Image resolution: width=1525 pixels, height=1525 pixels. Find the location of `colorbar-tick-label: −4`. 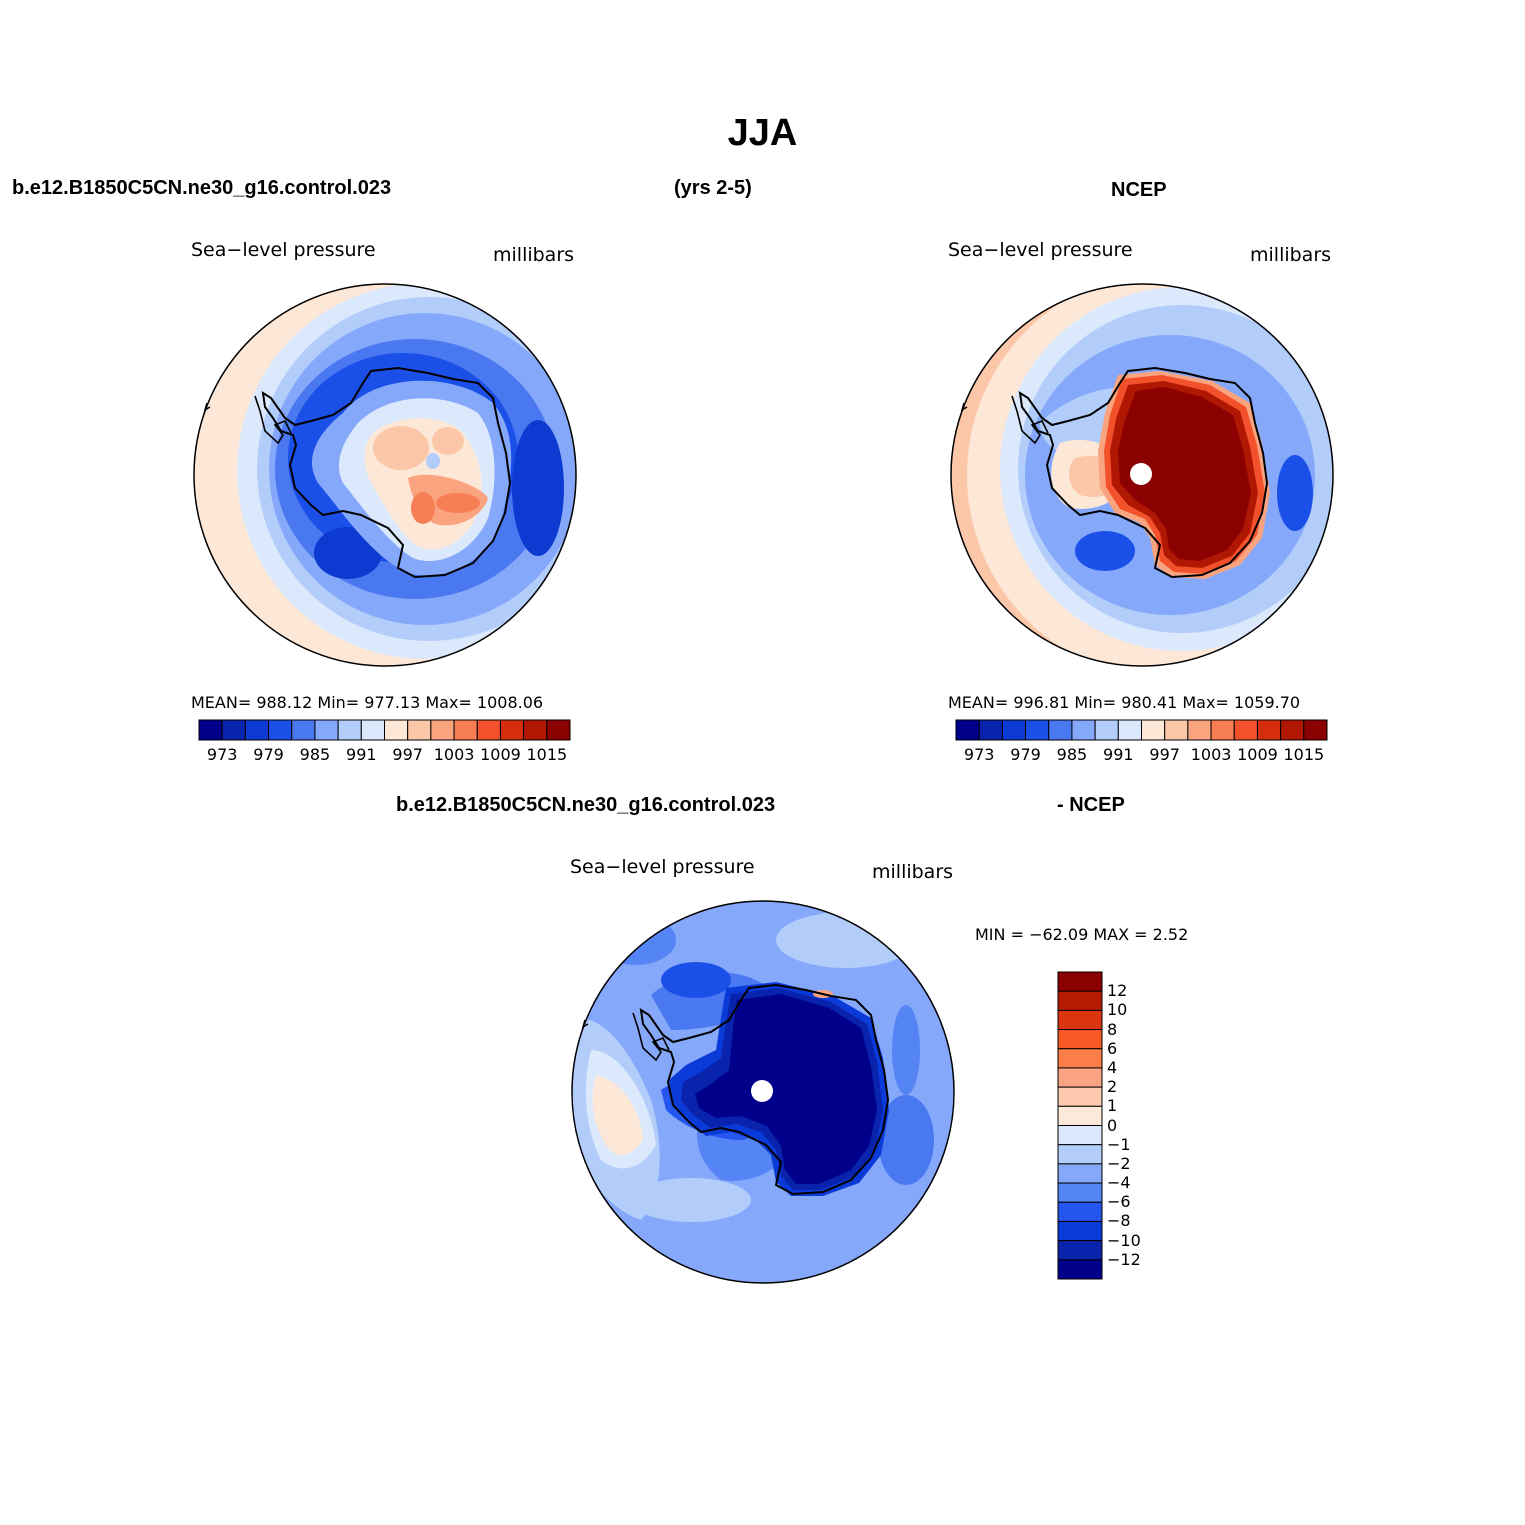

colorbar-tick-label: −4 is located at coordinates (1119, 1183).